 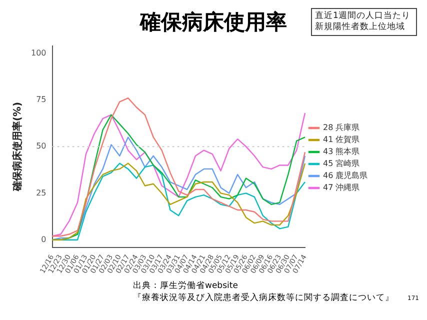 I want to click on chart-title: 確保病床使用率, so click(x=213, y=22).